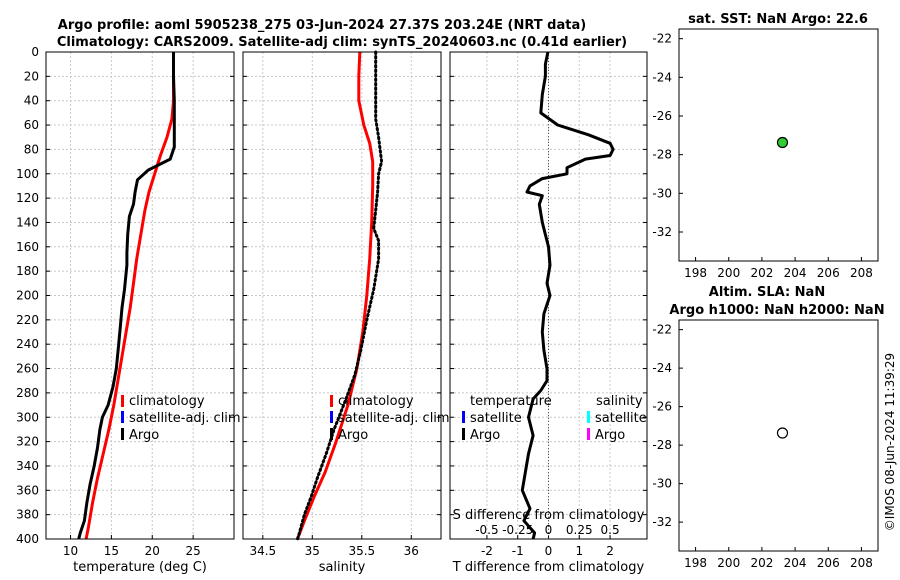 This screenshot has width=900, height=580. What do you see at coordinates (27, 271) in the screenshot?
I see `y-tick-label: 180` at bounding box center [27, 271].